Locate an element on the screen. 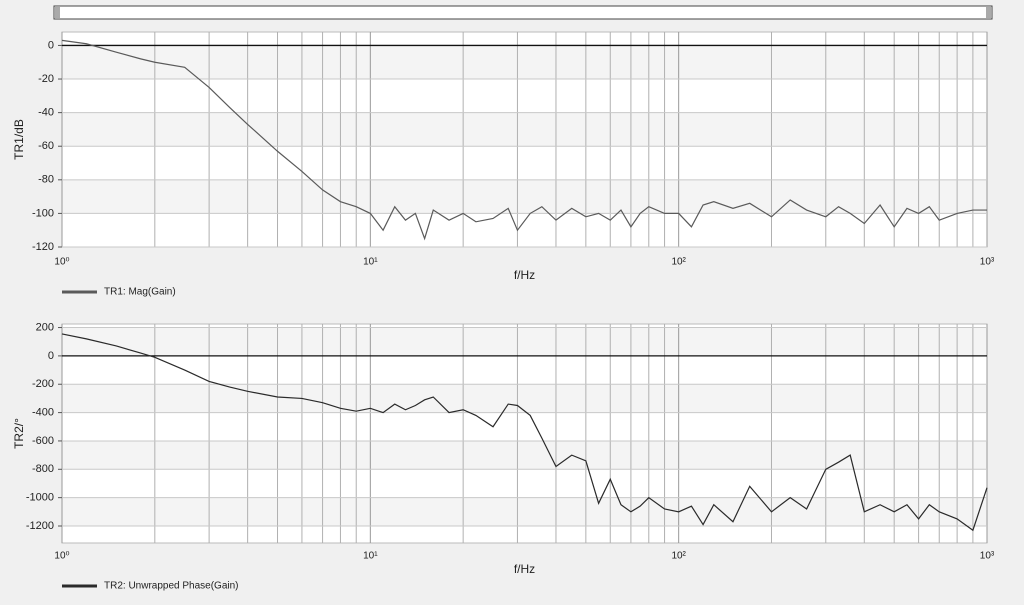 The image size is (1024, 605). range-slider is located at coordinates (523, 12).